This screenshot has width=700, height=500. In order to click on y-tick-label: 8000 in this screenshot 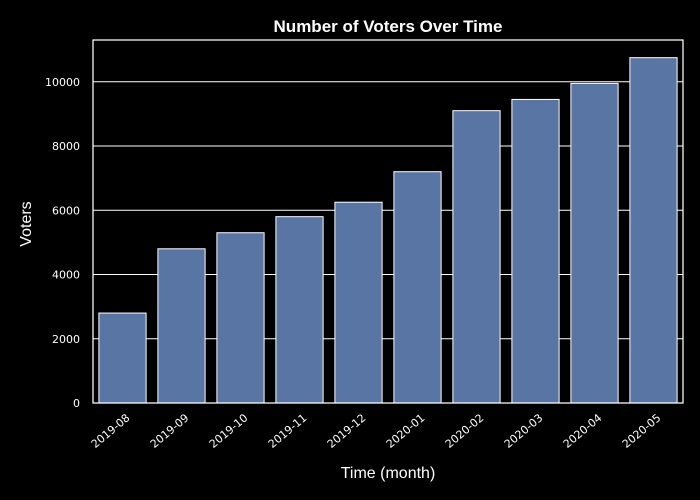, I will do `click(66, 146)`.